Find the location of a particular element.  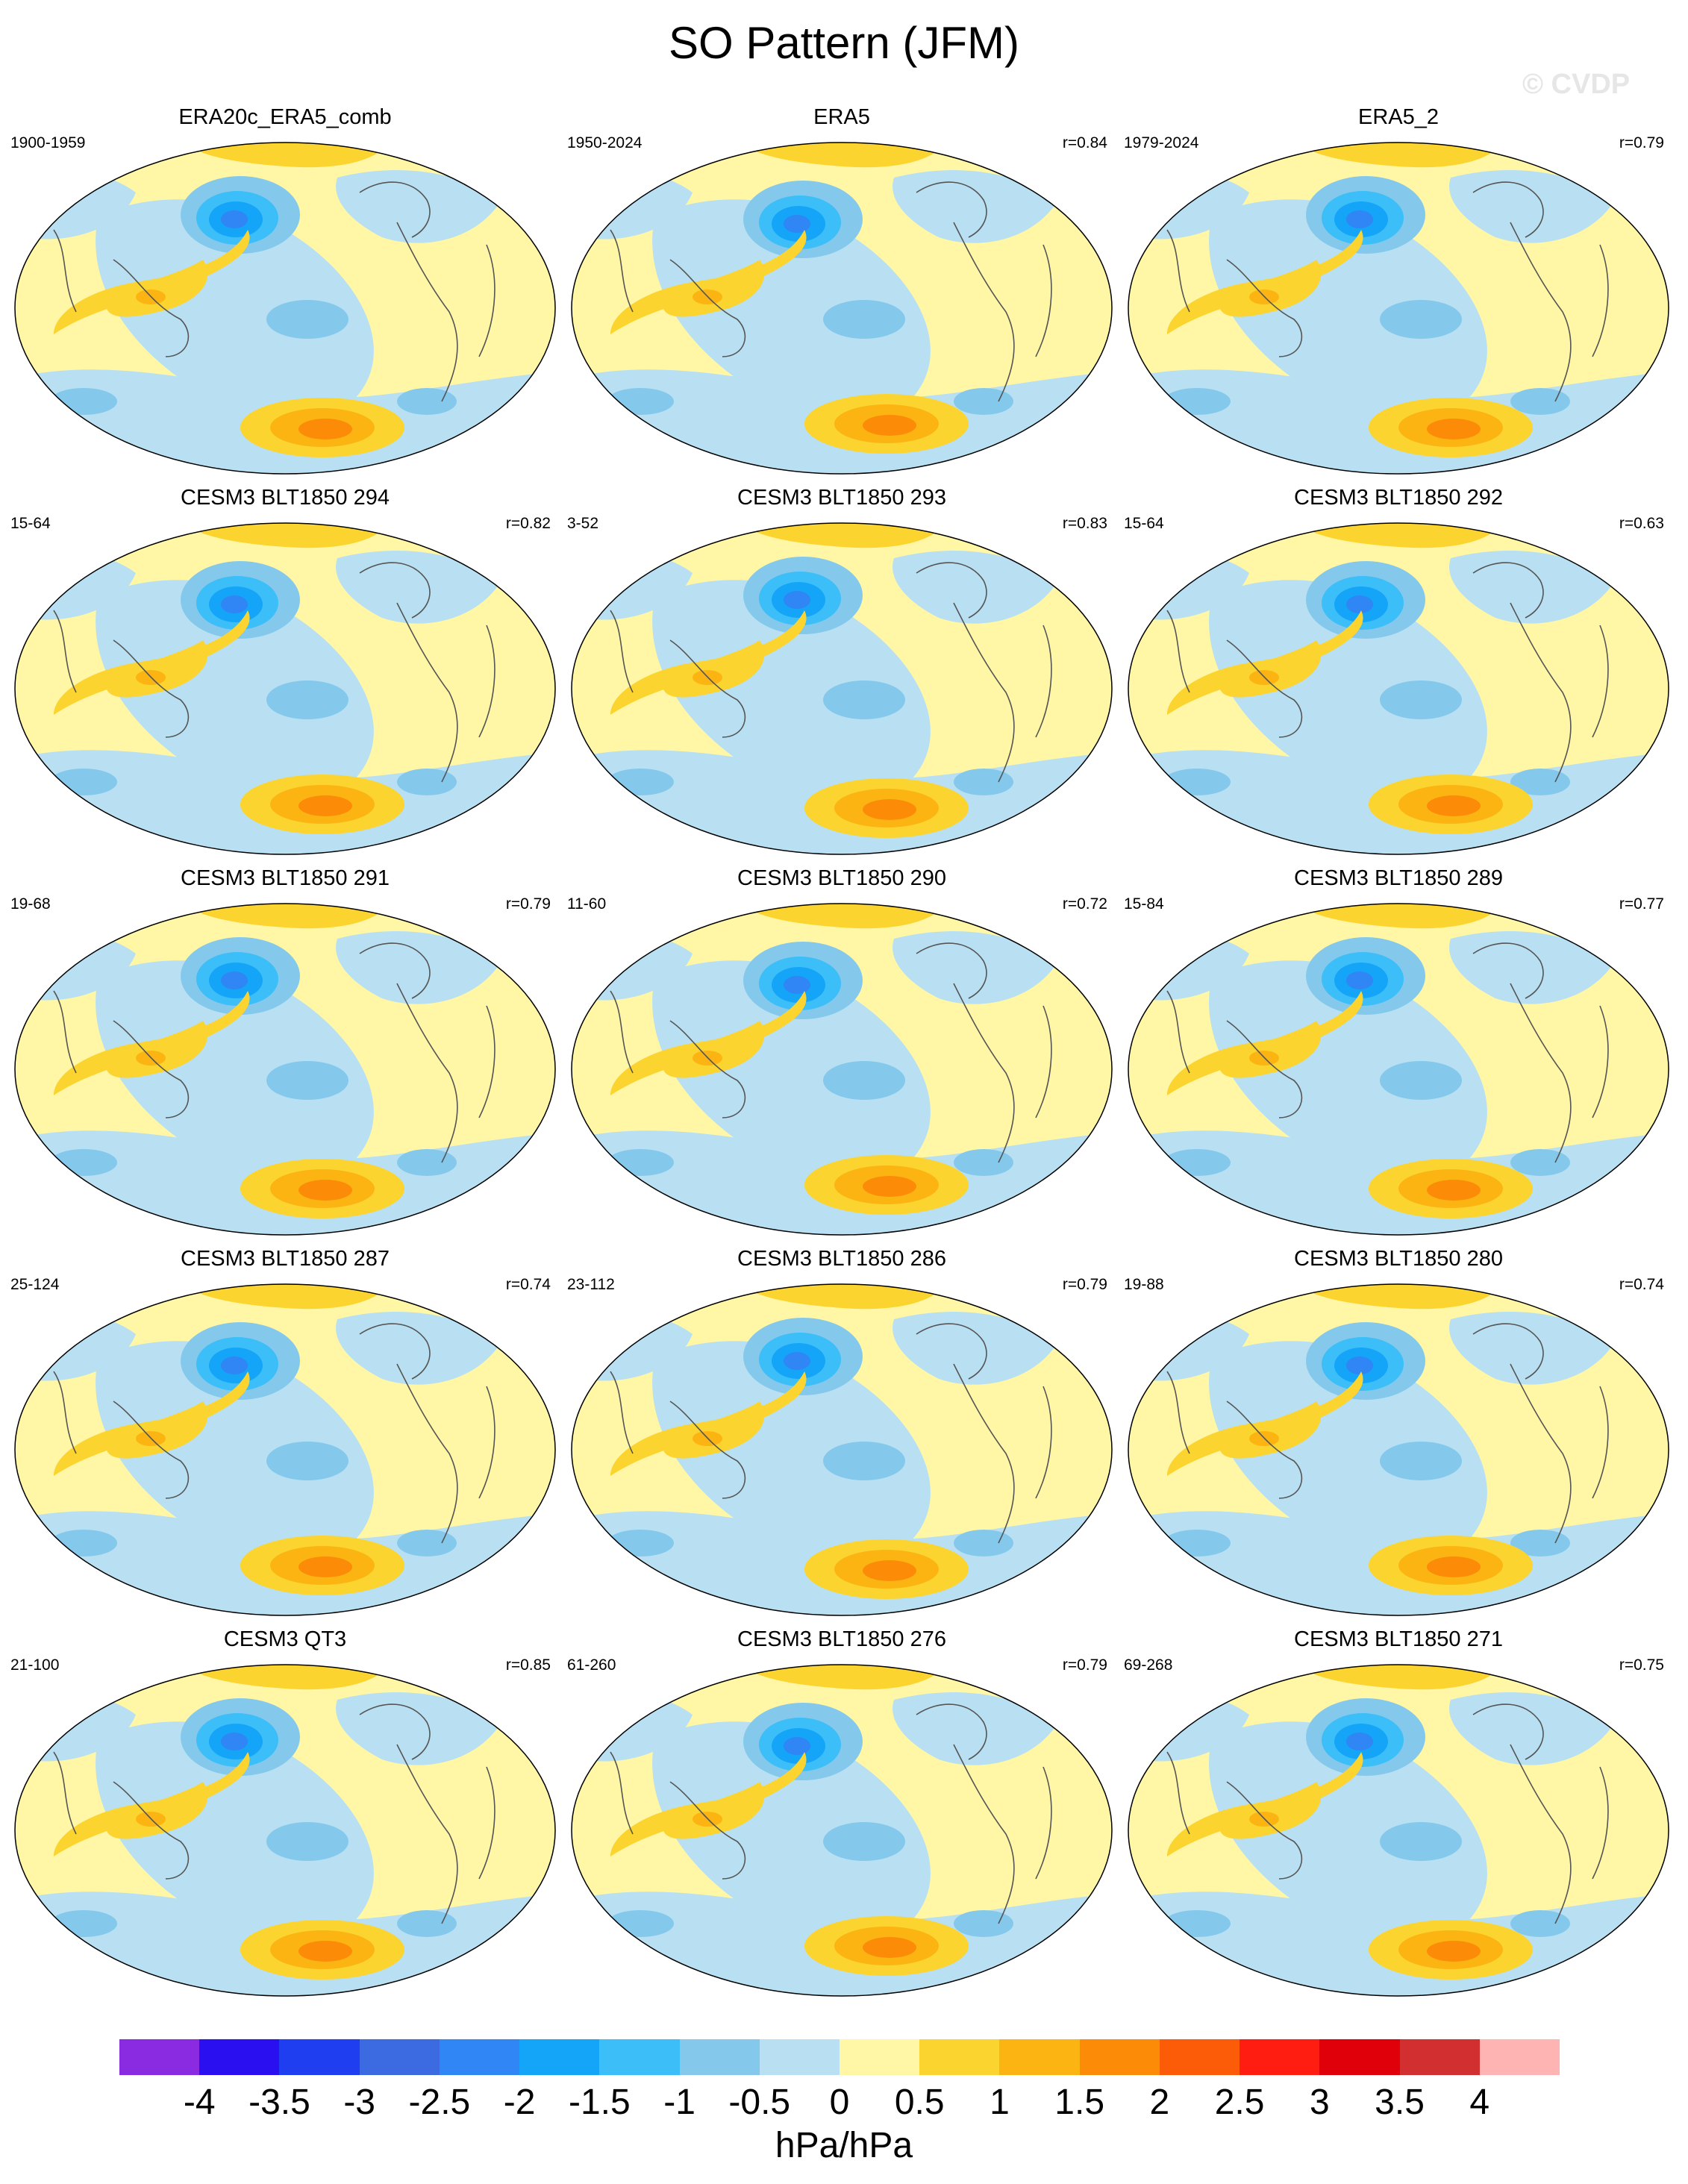

panel-correlation: r=0.83 is located at coordinates (1084, 523).